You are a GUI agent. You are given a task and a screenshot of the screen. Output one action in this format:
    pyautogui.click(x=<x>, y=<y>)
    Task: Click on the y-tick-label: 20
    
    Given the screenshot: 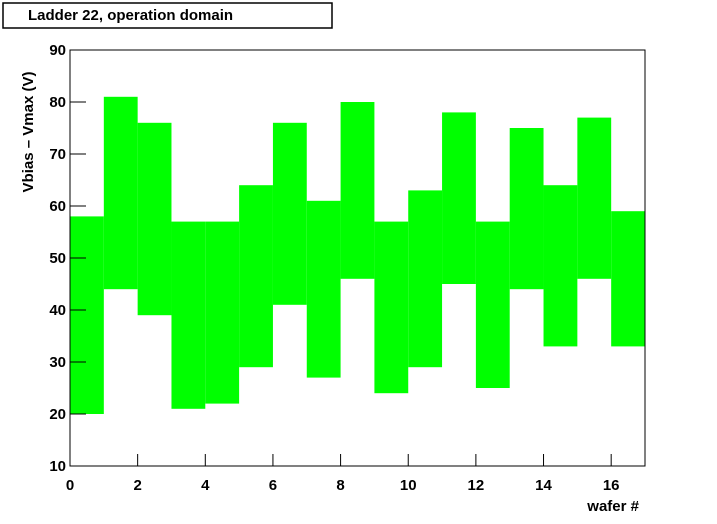 What is the action you would take?
    pyautogui.click(x=57, y=414)
    